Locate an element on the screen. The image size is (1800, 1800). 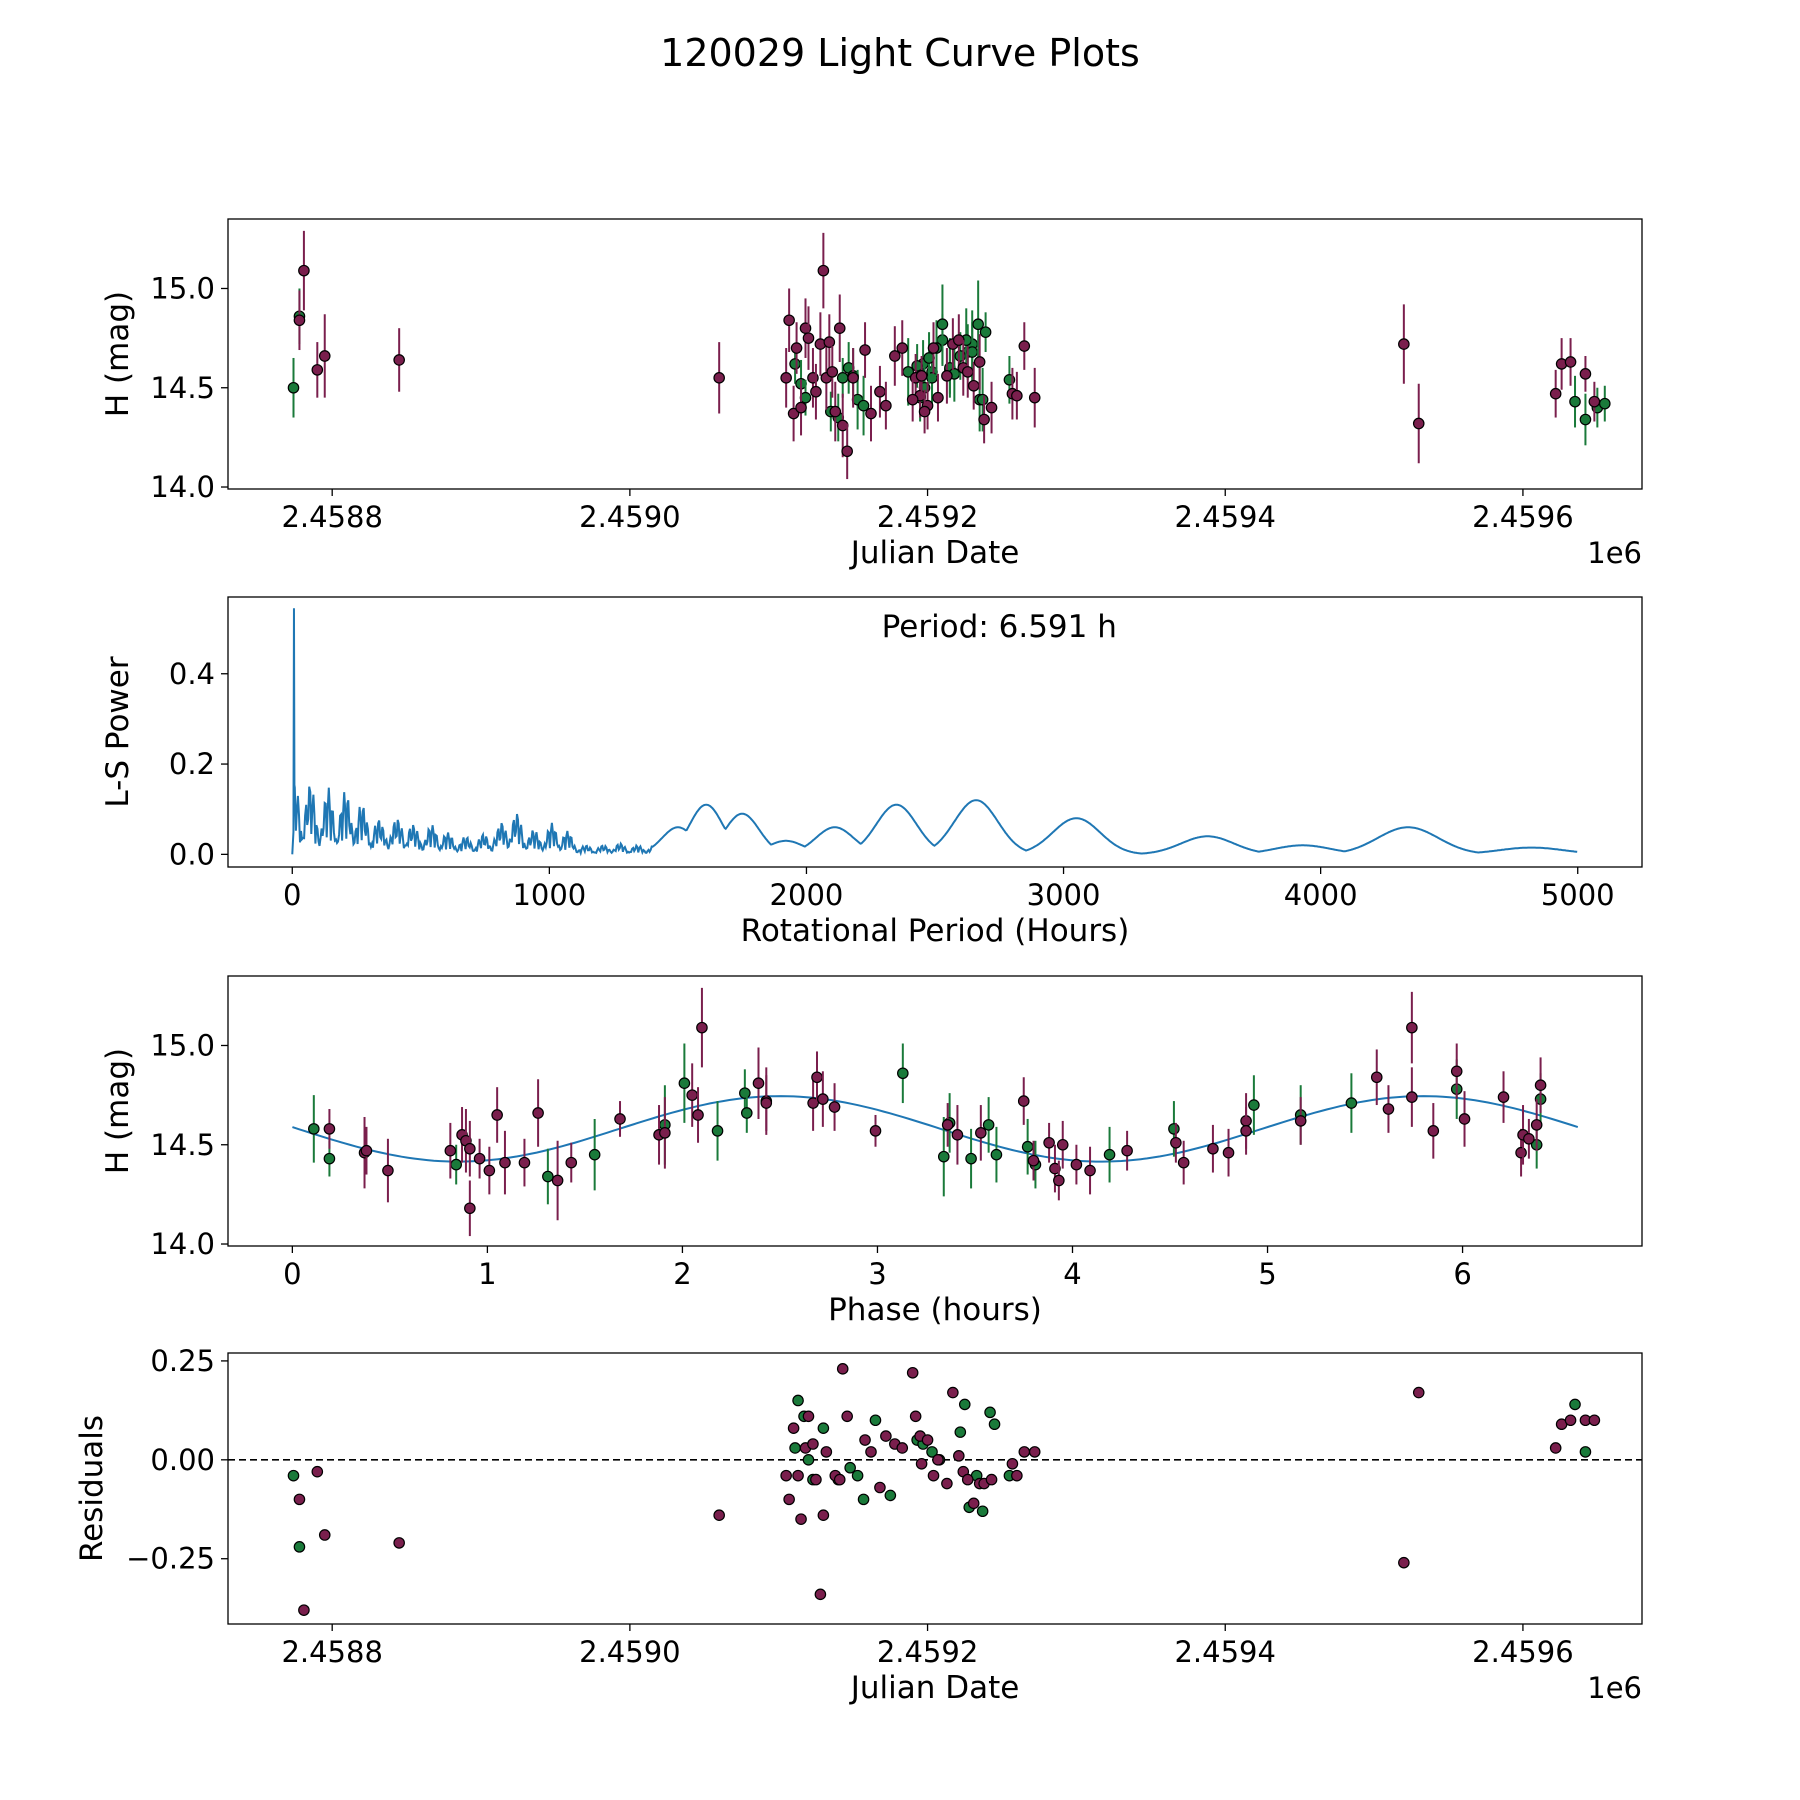
x-axis-label: Rotational Period (Hours) is located at coordinates (935, 931).